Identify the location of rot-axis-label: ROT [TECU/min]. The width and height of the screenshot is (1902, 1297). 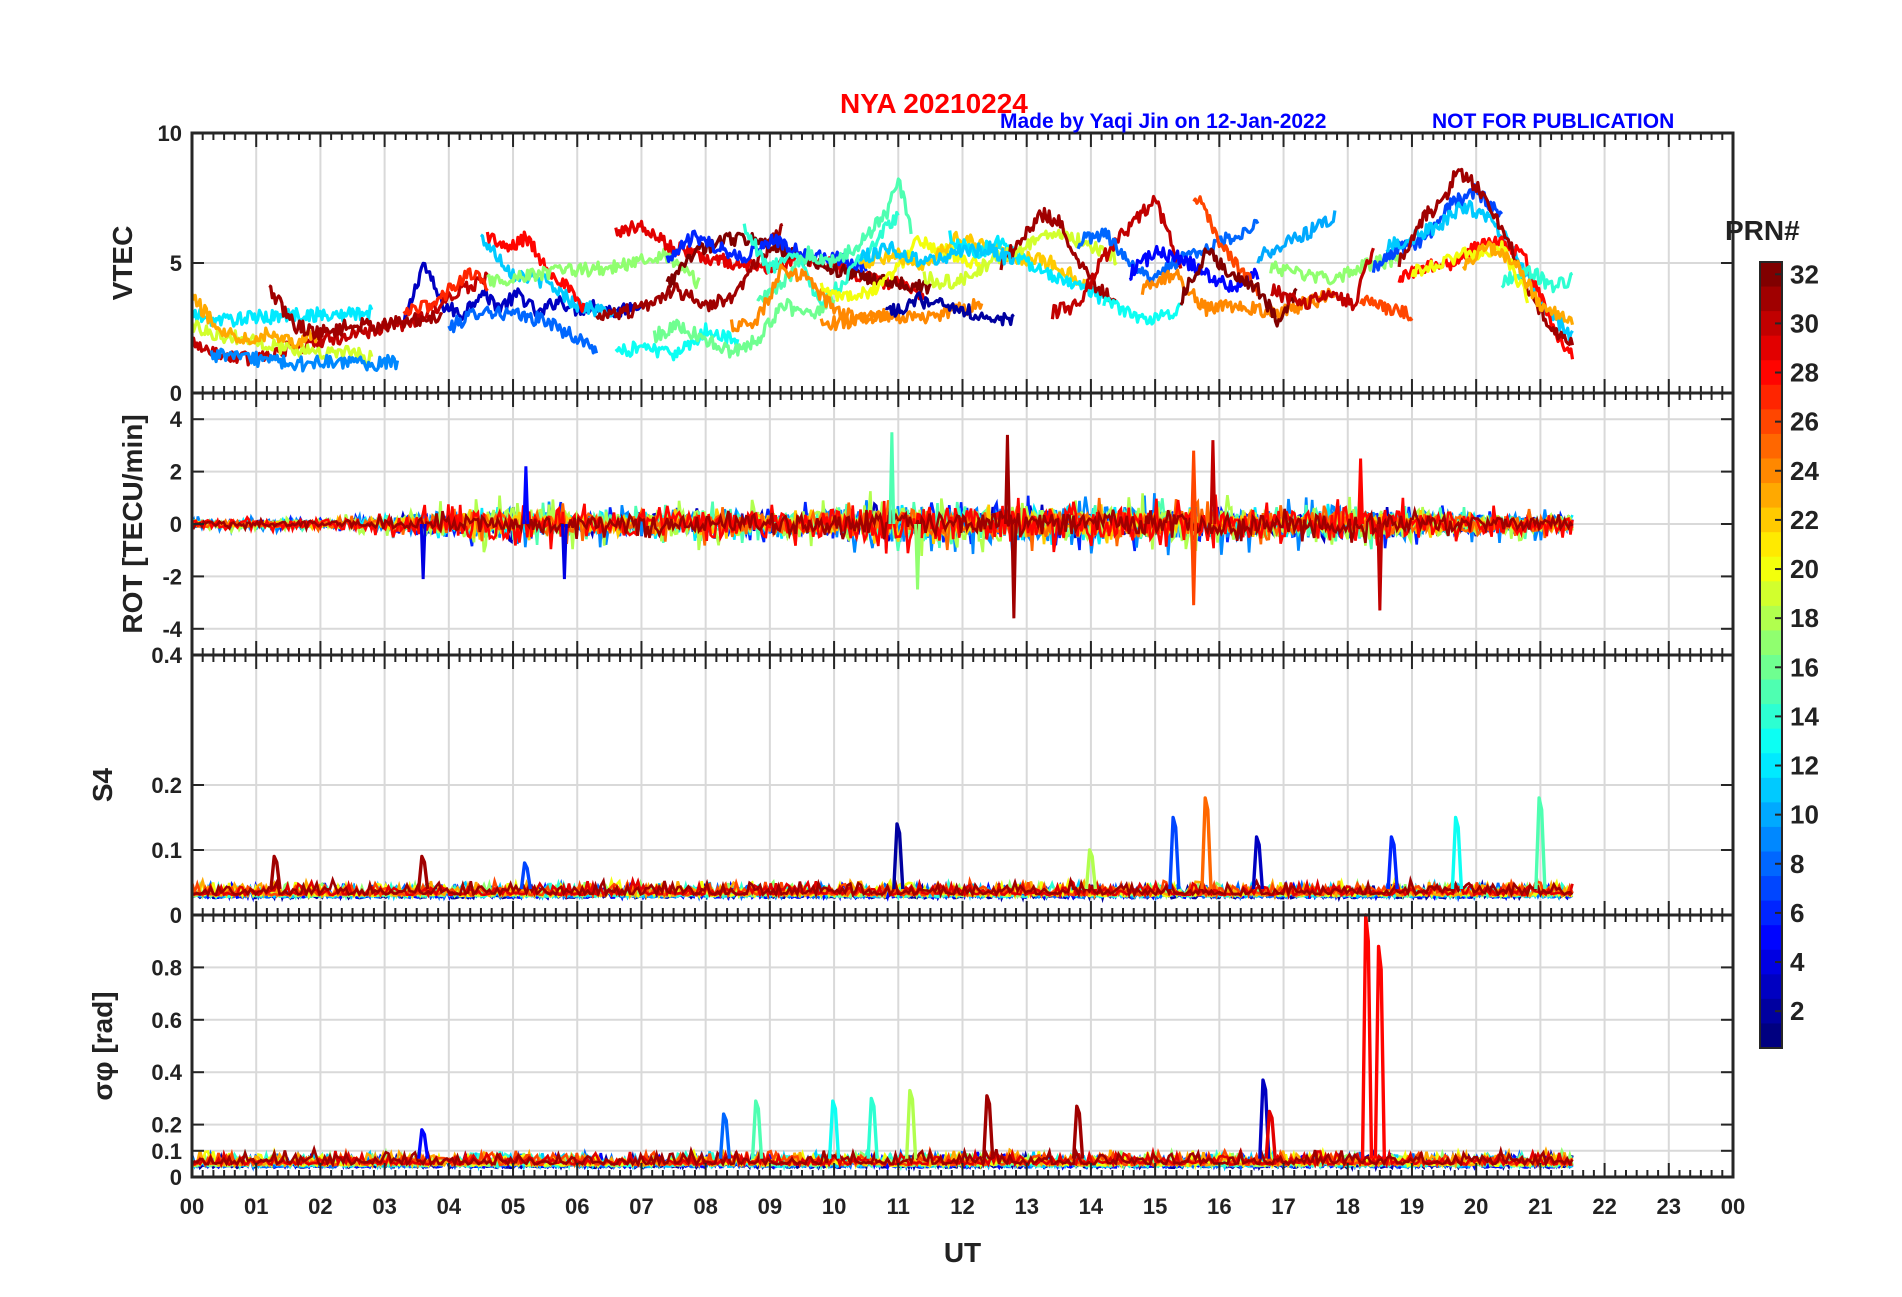
(132, 523).